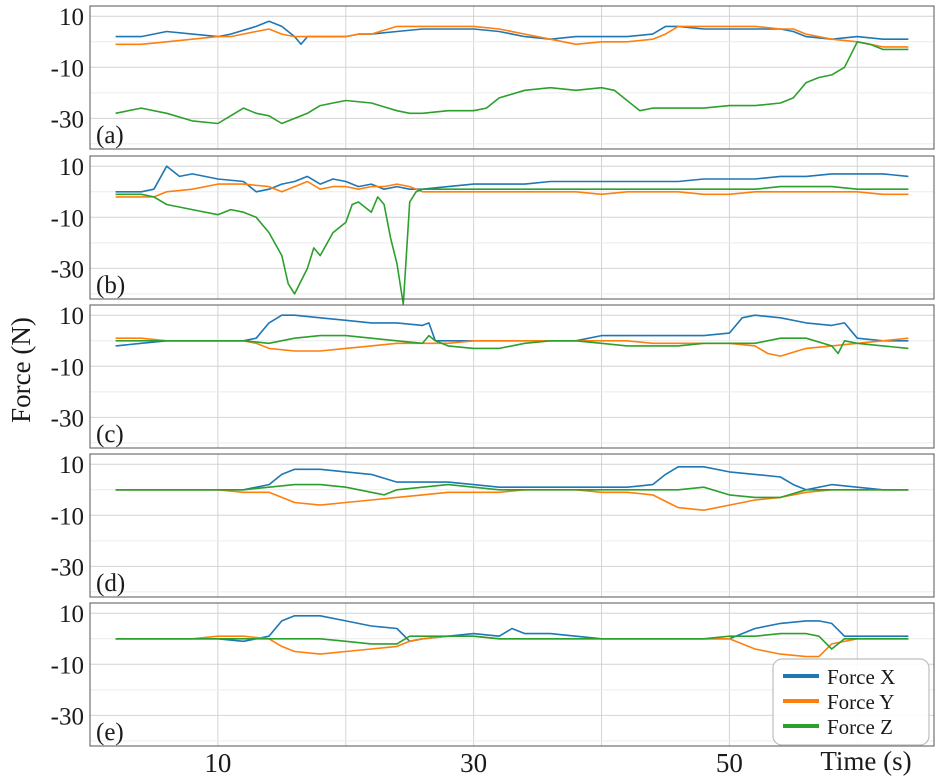 This screenshot has width=946, height=779. Describe the element at coordinates (110, 135) in the screenshot. I see `panel-label: (a)` at that location.